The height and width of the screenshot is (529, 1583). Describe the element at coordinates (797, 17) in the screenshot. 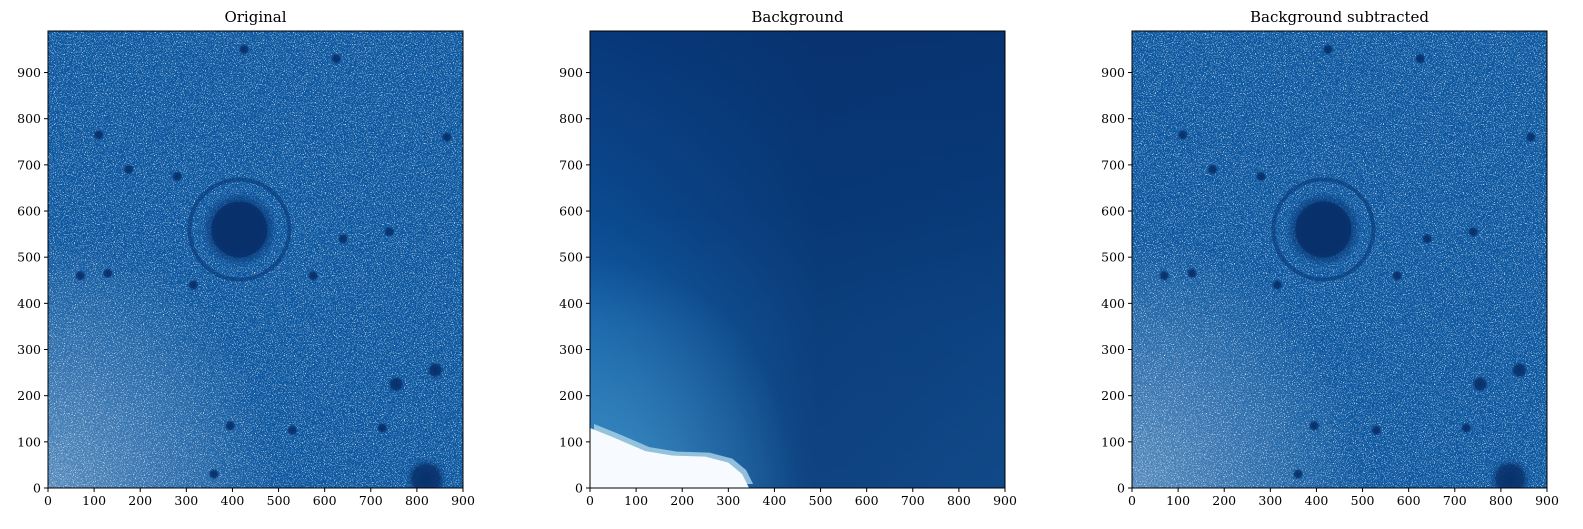

I see `chart-title: Background` at that location.